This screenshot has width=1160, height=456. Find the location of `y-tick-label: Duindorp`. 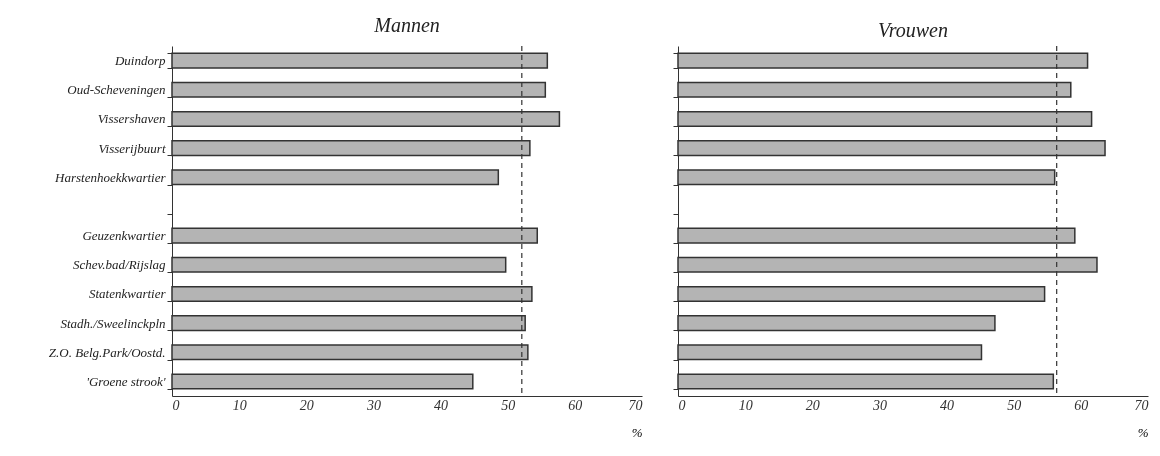

y-tick-label: Duindorp is located at coordinates (139, 61).